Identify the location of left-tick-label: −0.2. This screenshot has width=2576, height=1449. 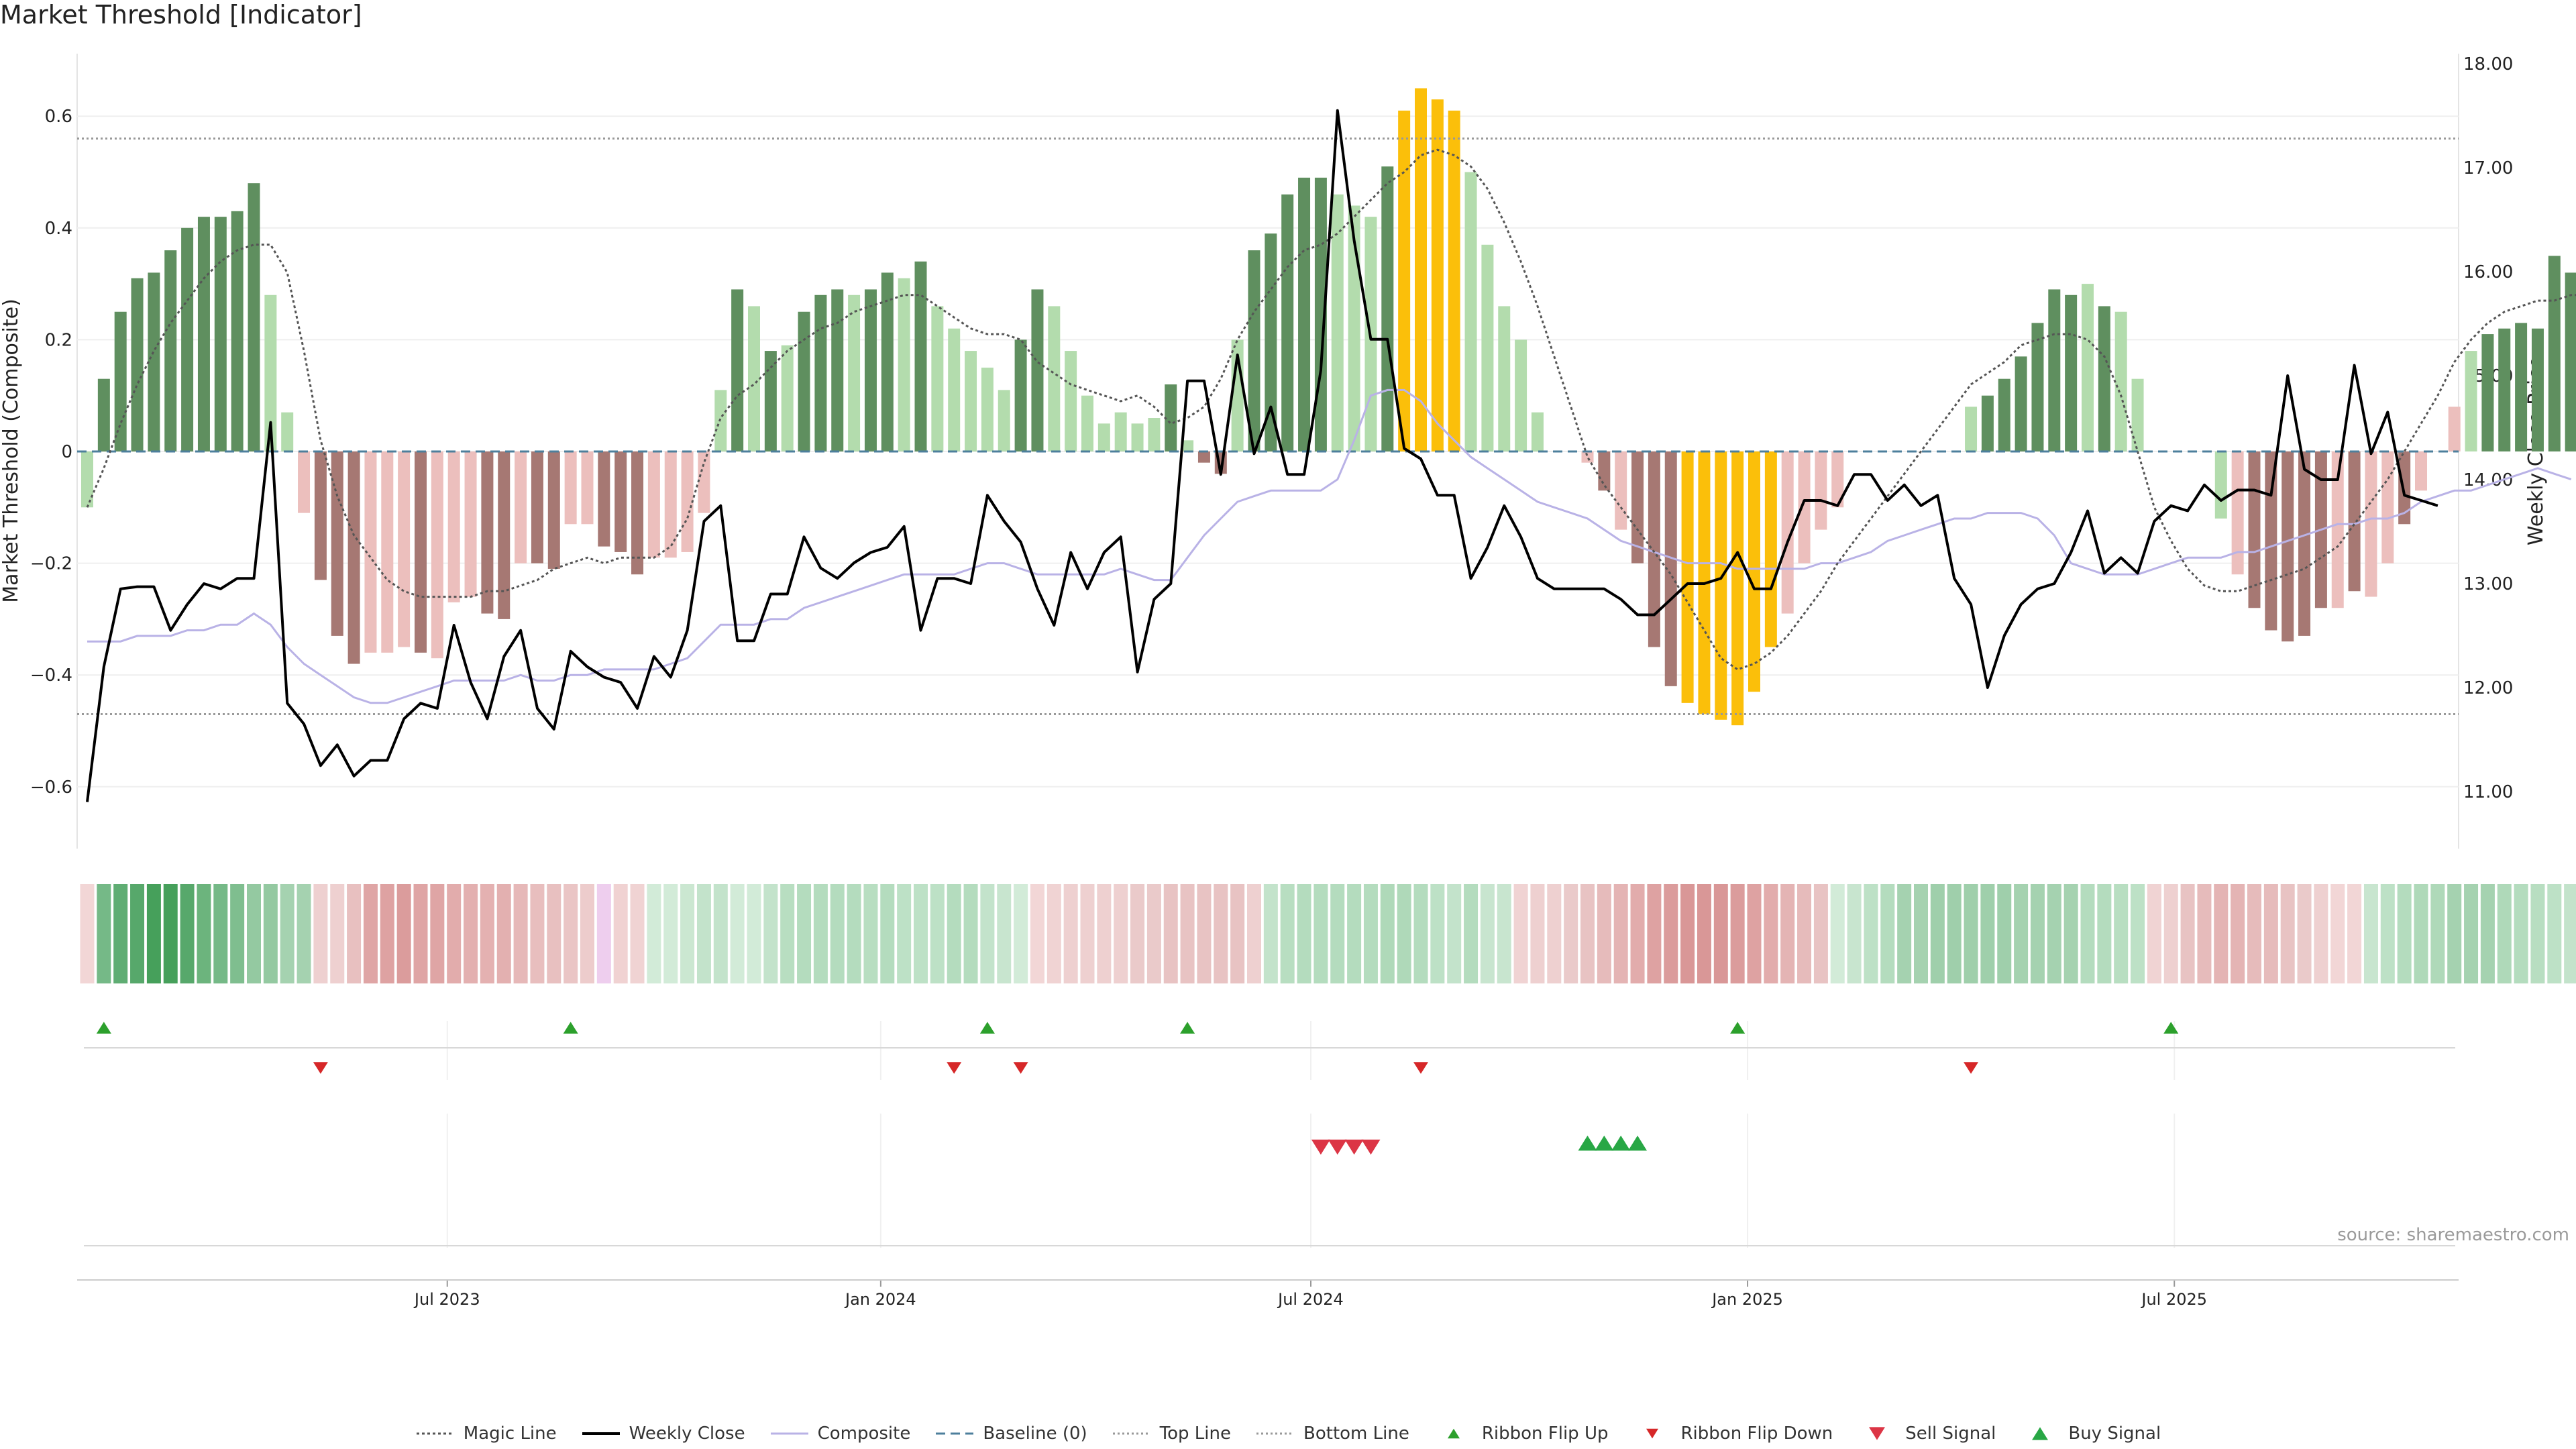
(51, 564).